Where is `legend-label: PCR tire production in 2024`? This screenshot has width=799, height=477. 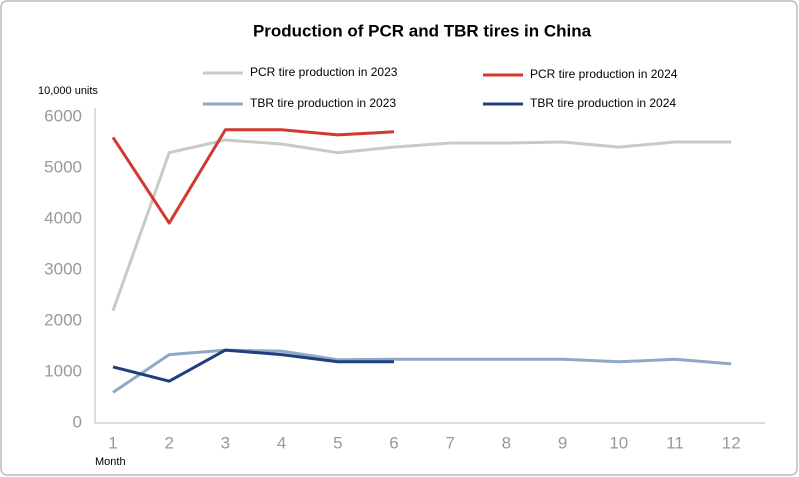 legend-label: PCR tire production in 2024 is located at coordinates (604, 74).